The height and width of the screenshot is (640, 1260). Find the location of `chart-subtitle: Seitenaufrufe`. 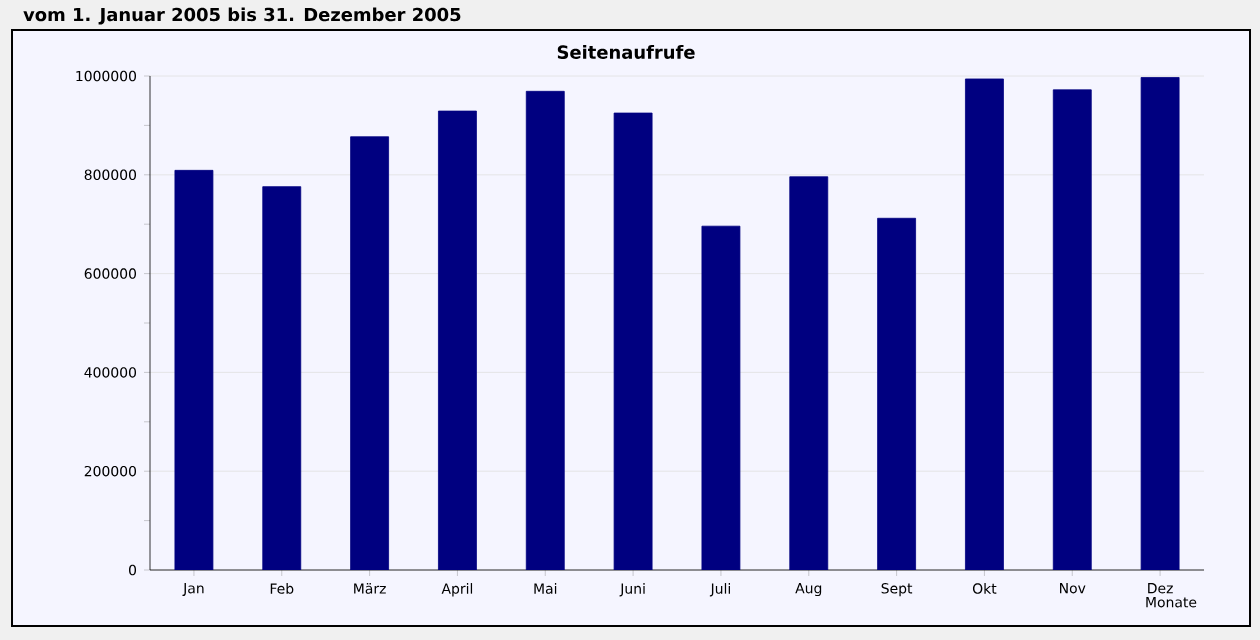

chart-subtitle: Seitenaufrufe is located at coordinates (626, 52).